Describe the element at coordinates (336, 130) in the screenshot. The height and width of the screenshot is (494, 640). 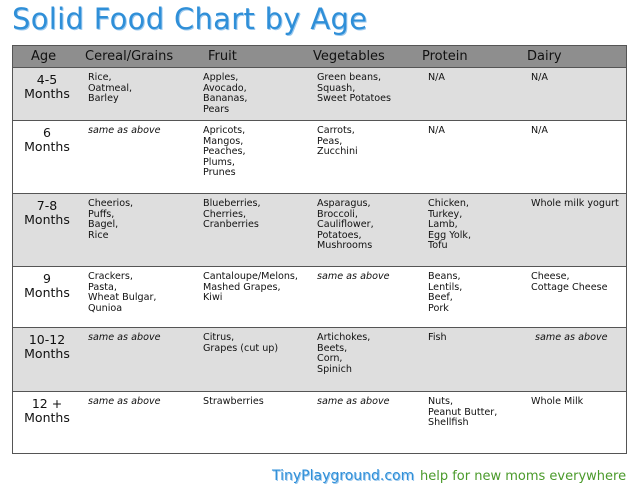
I see `food-item: Carrots,` at that location.